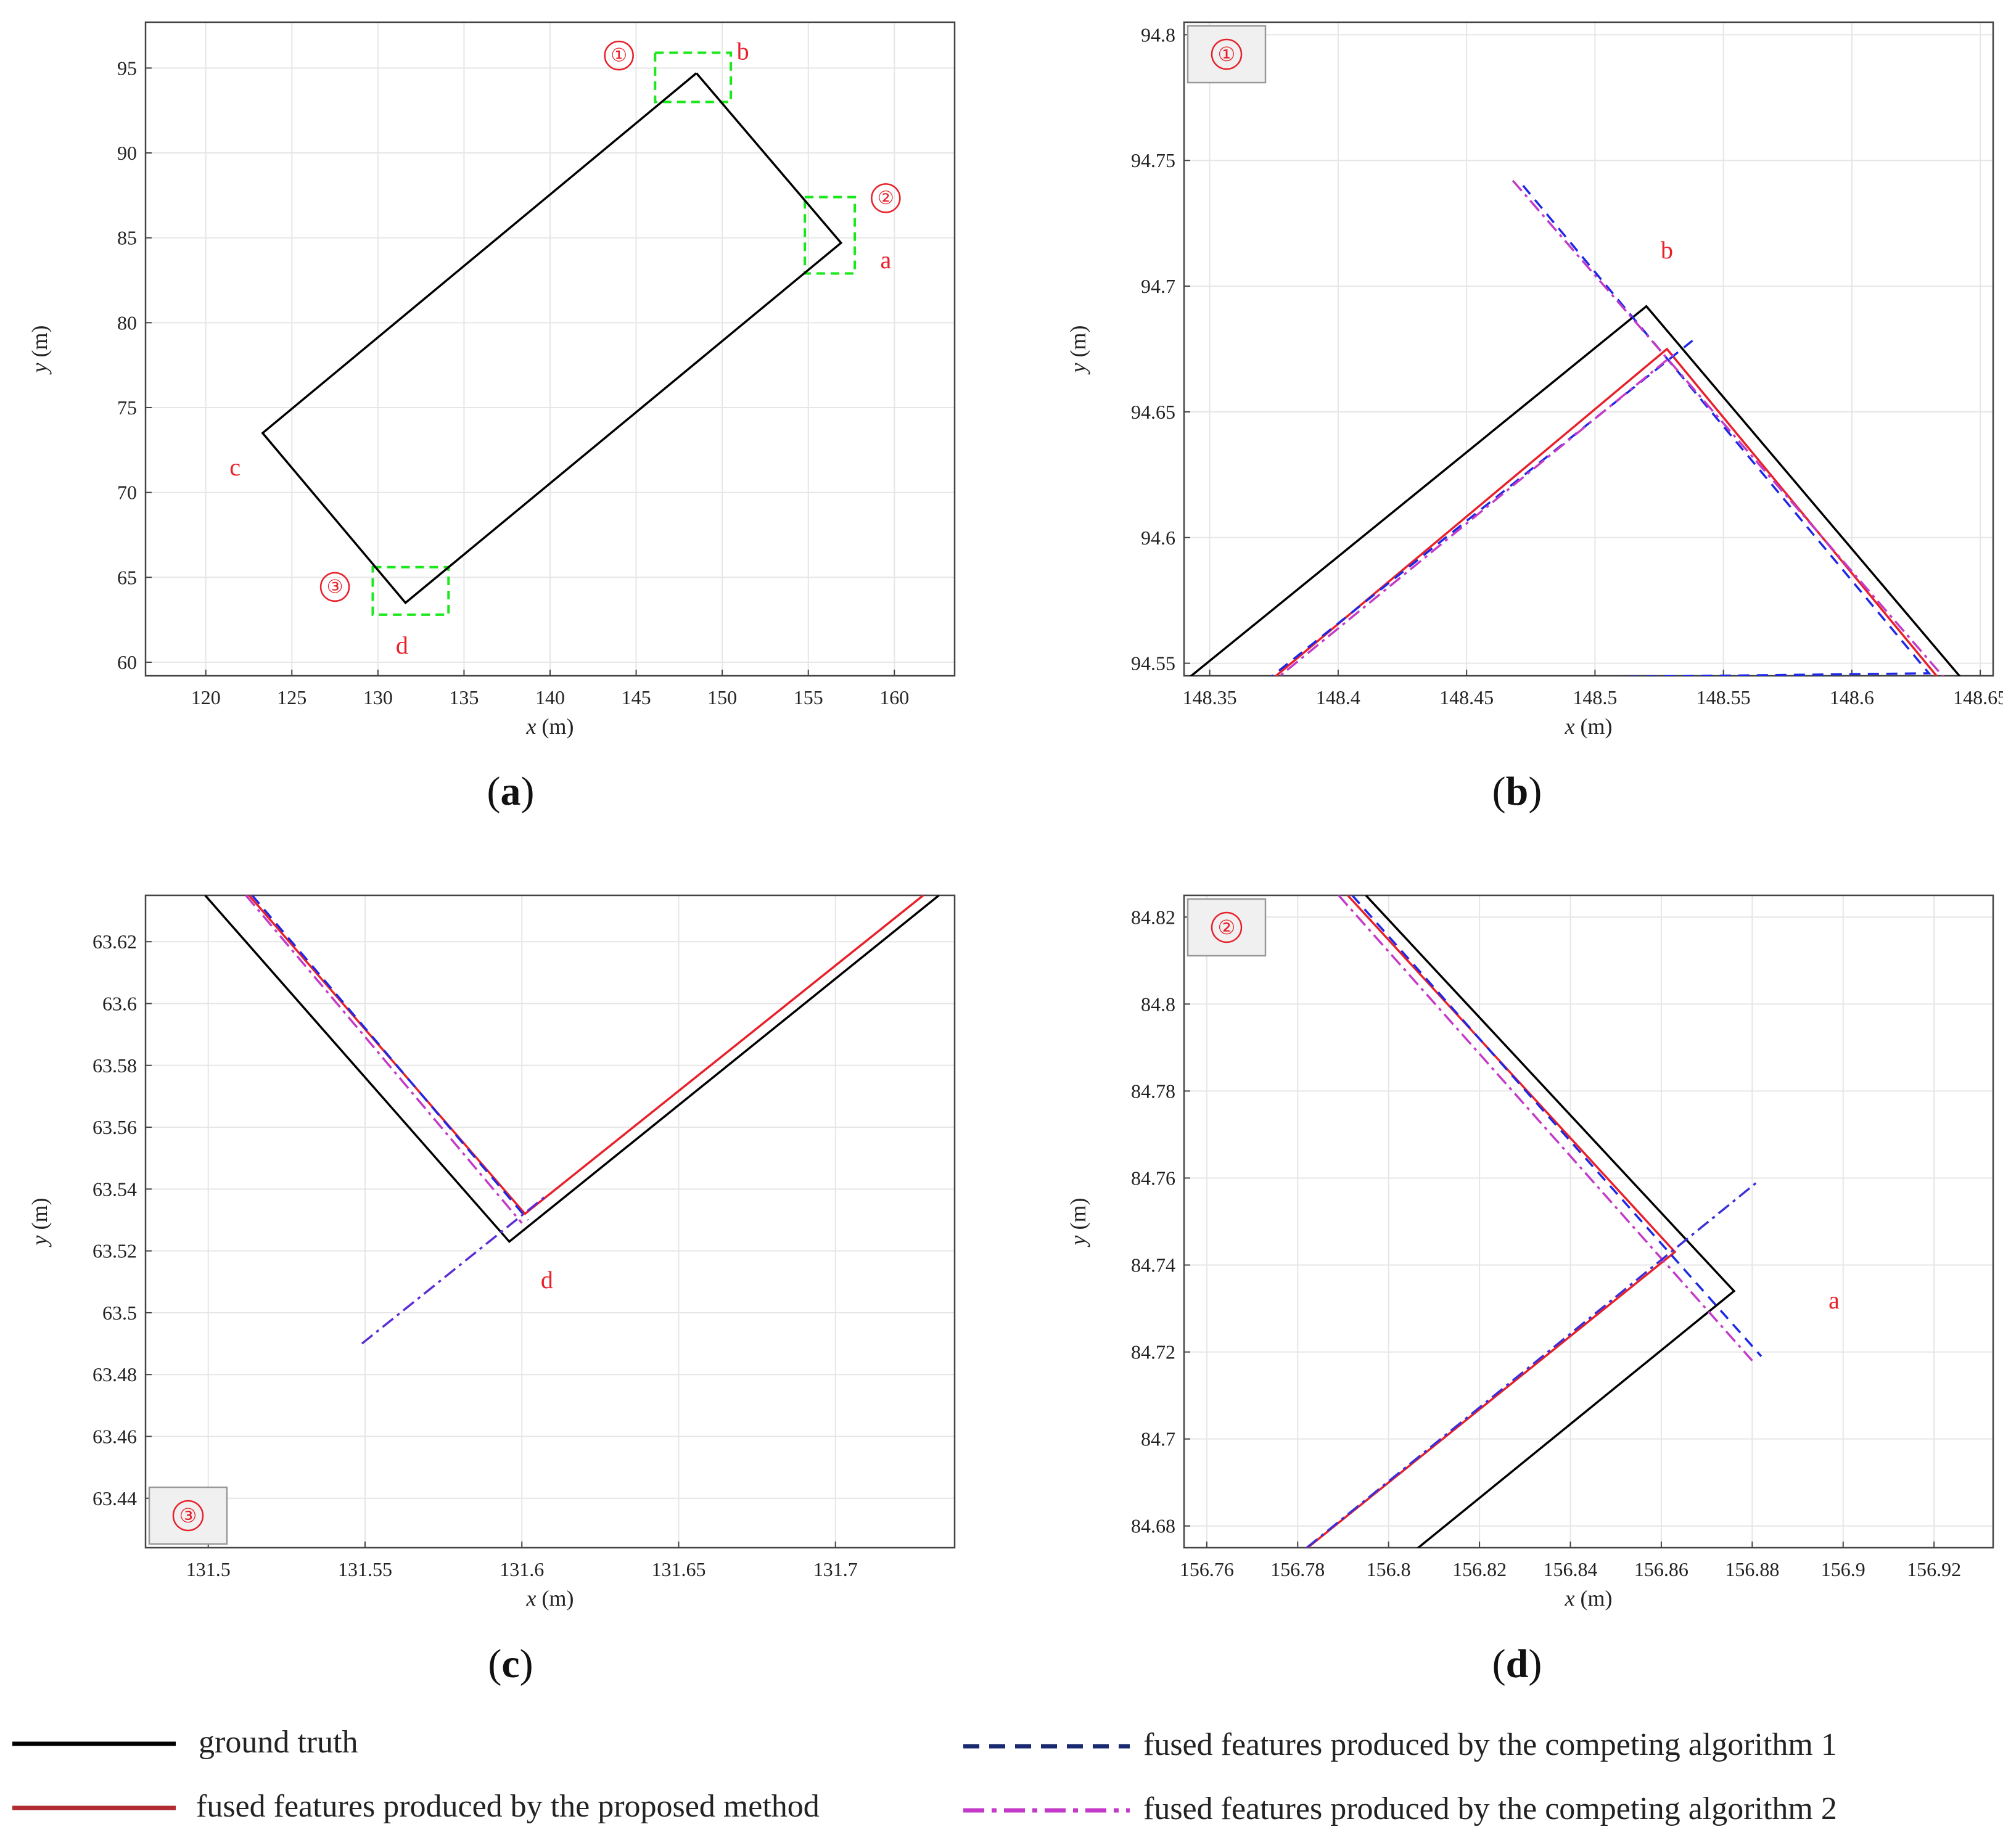 The width and height of the screenshot is (2003, 1848). Describe the element at coordinates (127, 238) in the screenshot. I see `y-tick-label: 85` at that location.